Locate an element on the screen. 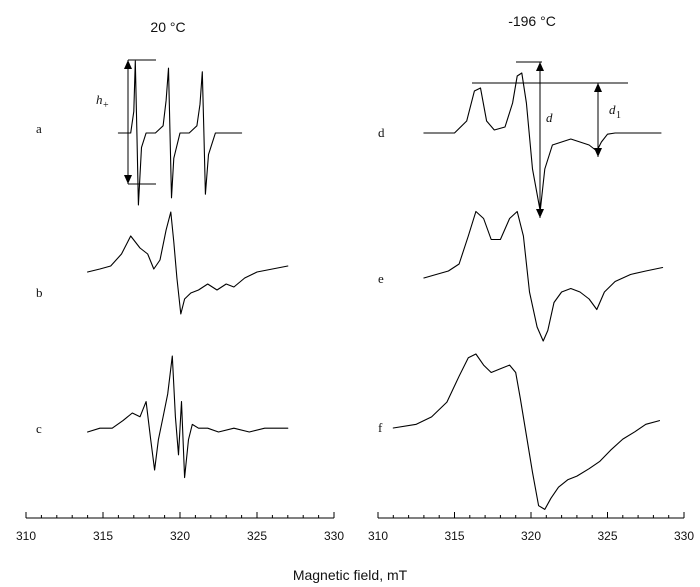  d1-label: d is located at coordinates (612, 109).